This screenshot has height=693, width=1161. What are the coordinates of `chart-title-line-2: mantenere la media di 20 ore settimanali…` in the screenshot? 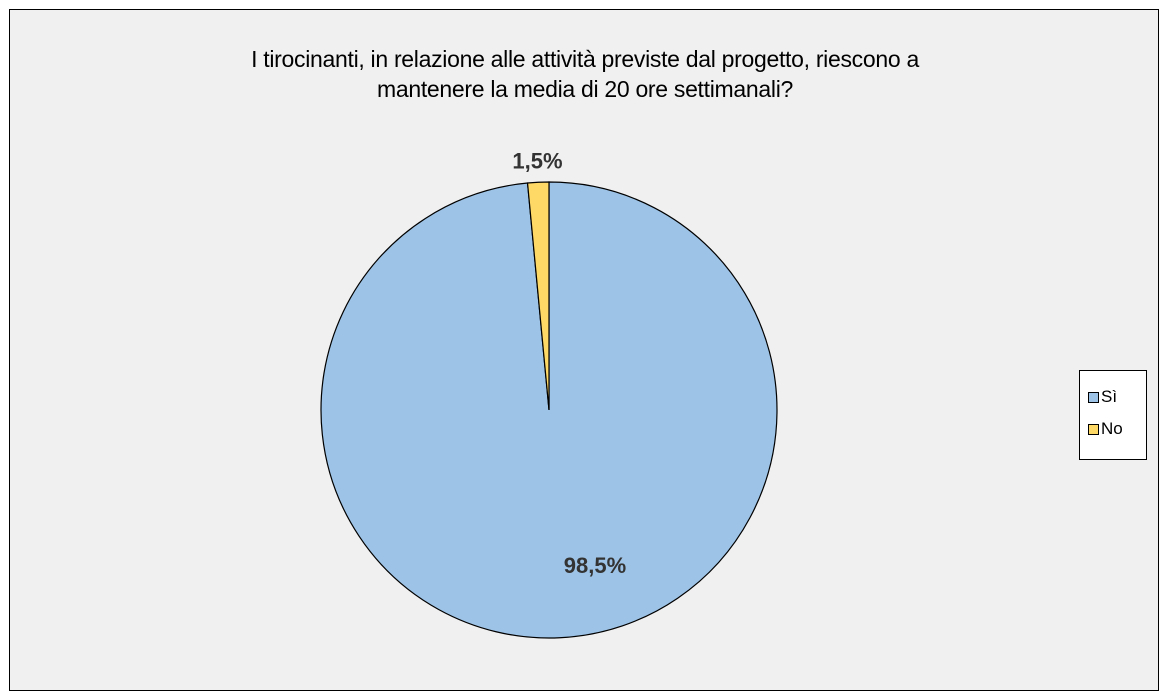 It's located at (585, 89).